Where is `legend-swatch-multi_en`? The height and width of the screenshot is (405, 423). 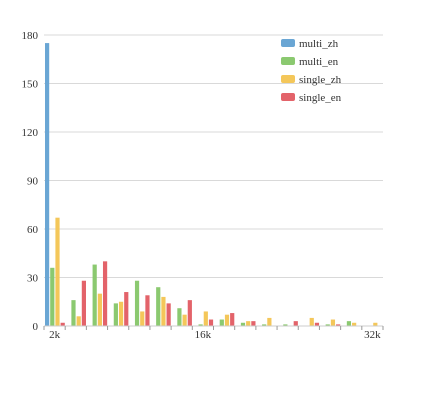 legend-swatch-multi_en is located at coordinates (288, 61).